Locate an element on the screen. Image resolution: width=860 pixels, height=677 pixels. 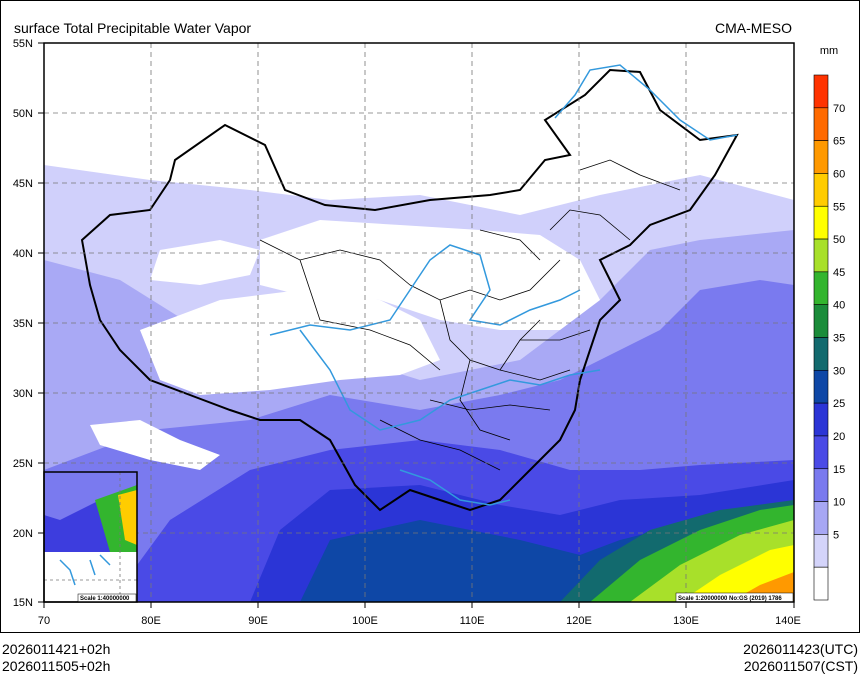
inset-scale-label: Scale 1:40000000 is located at coordinates (105, 599).